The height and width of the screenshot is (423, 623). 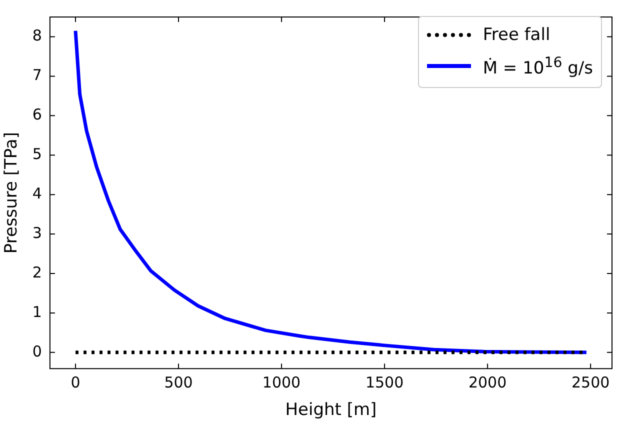 I want to click on y-tick-label: 3, so click(x=37, y=233).